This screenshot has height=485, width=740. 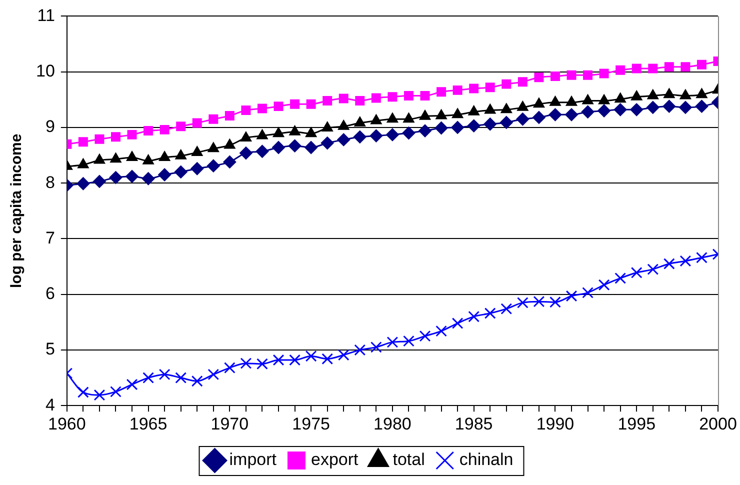 I want to click on legend-label: import, so click(x=253, y=460).